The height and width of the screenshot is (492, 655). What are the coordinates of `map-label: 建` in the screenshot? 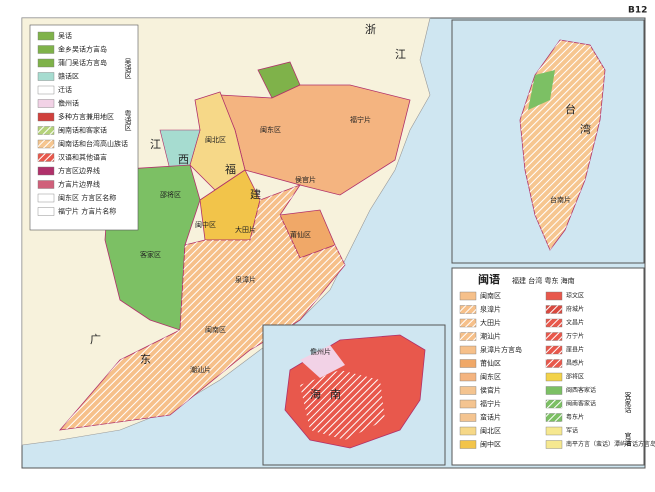 It's located at (255, 194).